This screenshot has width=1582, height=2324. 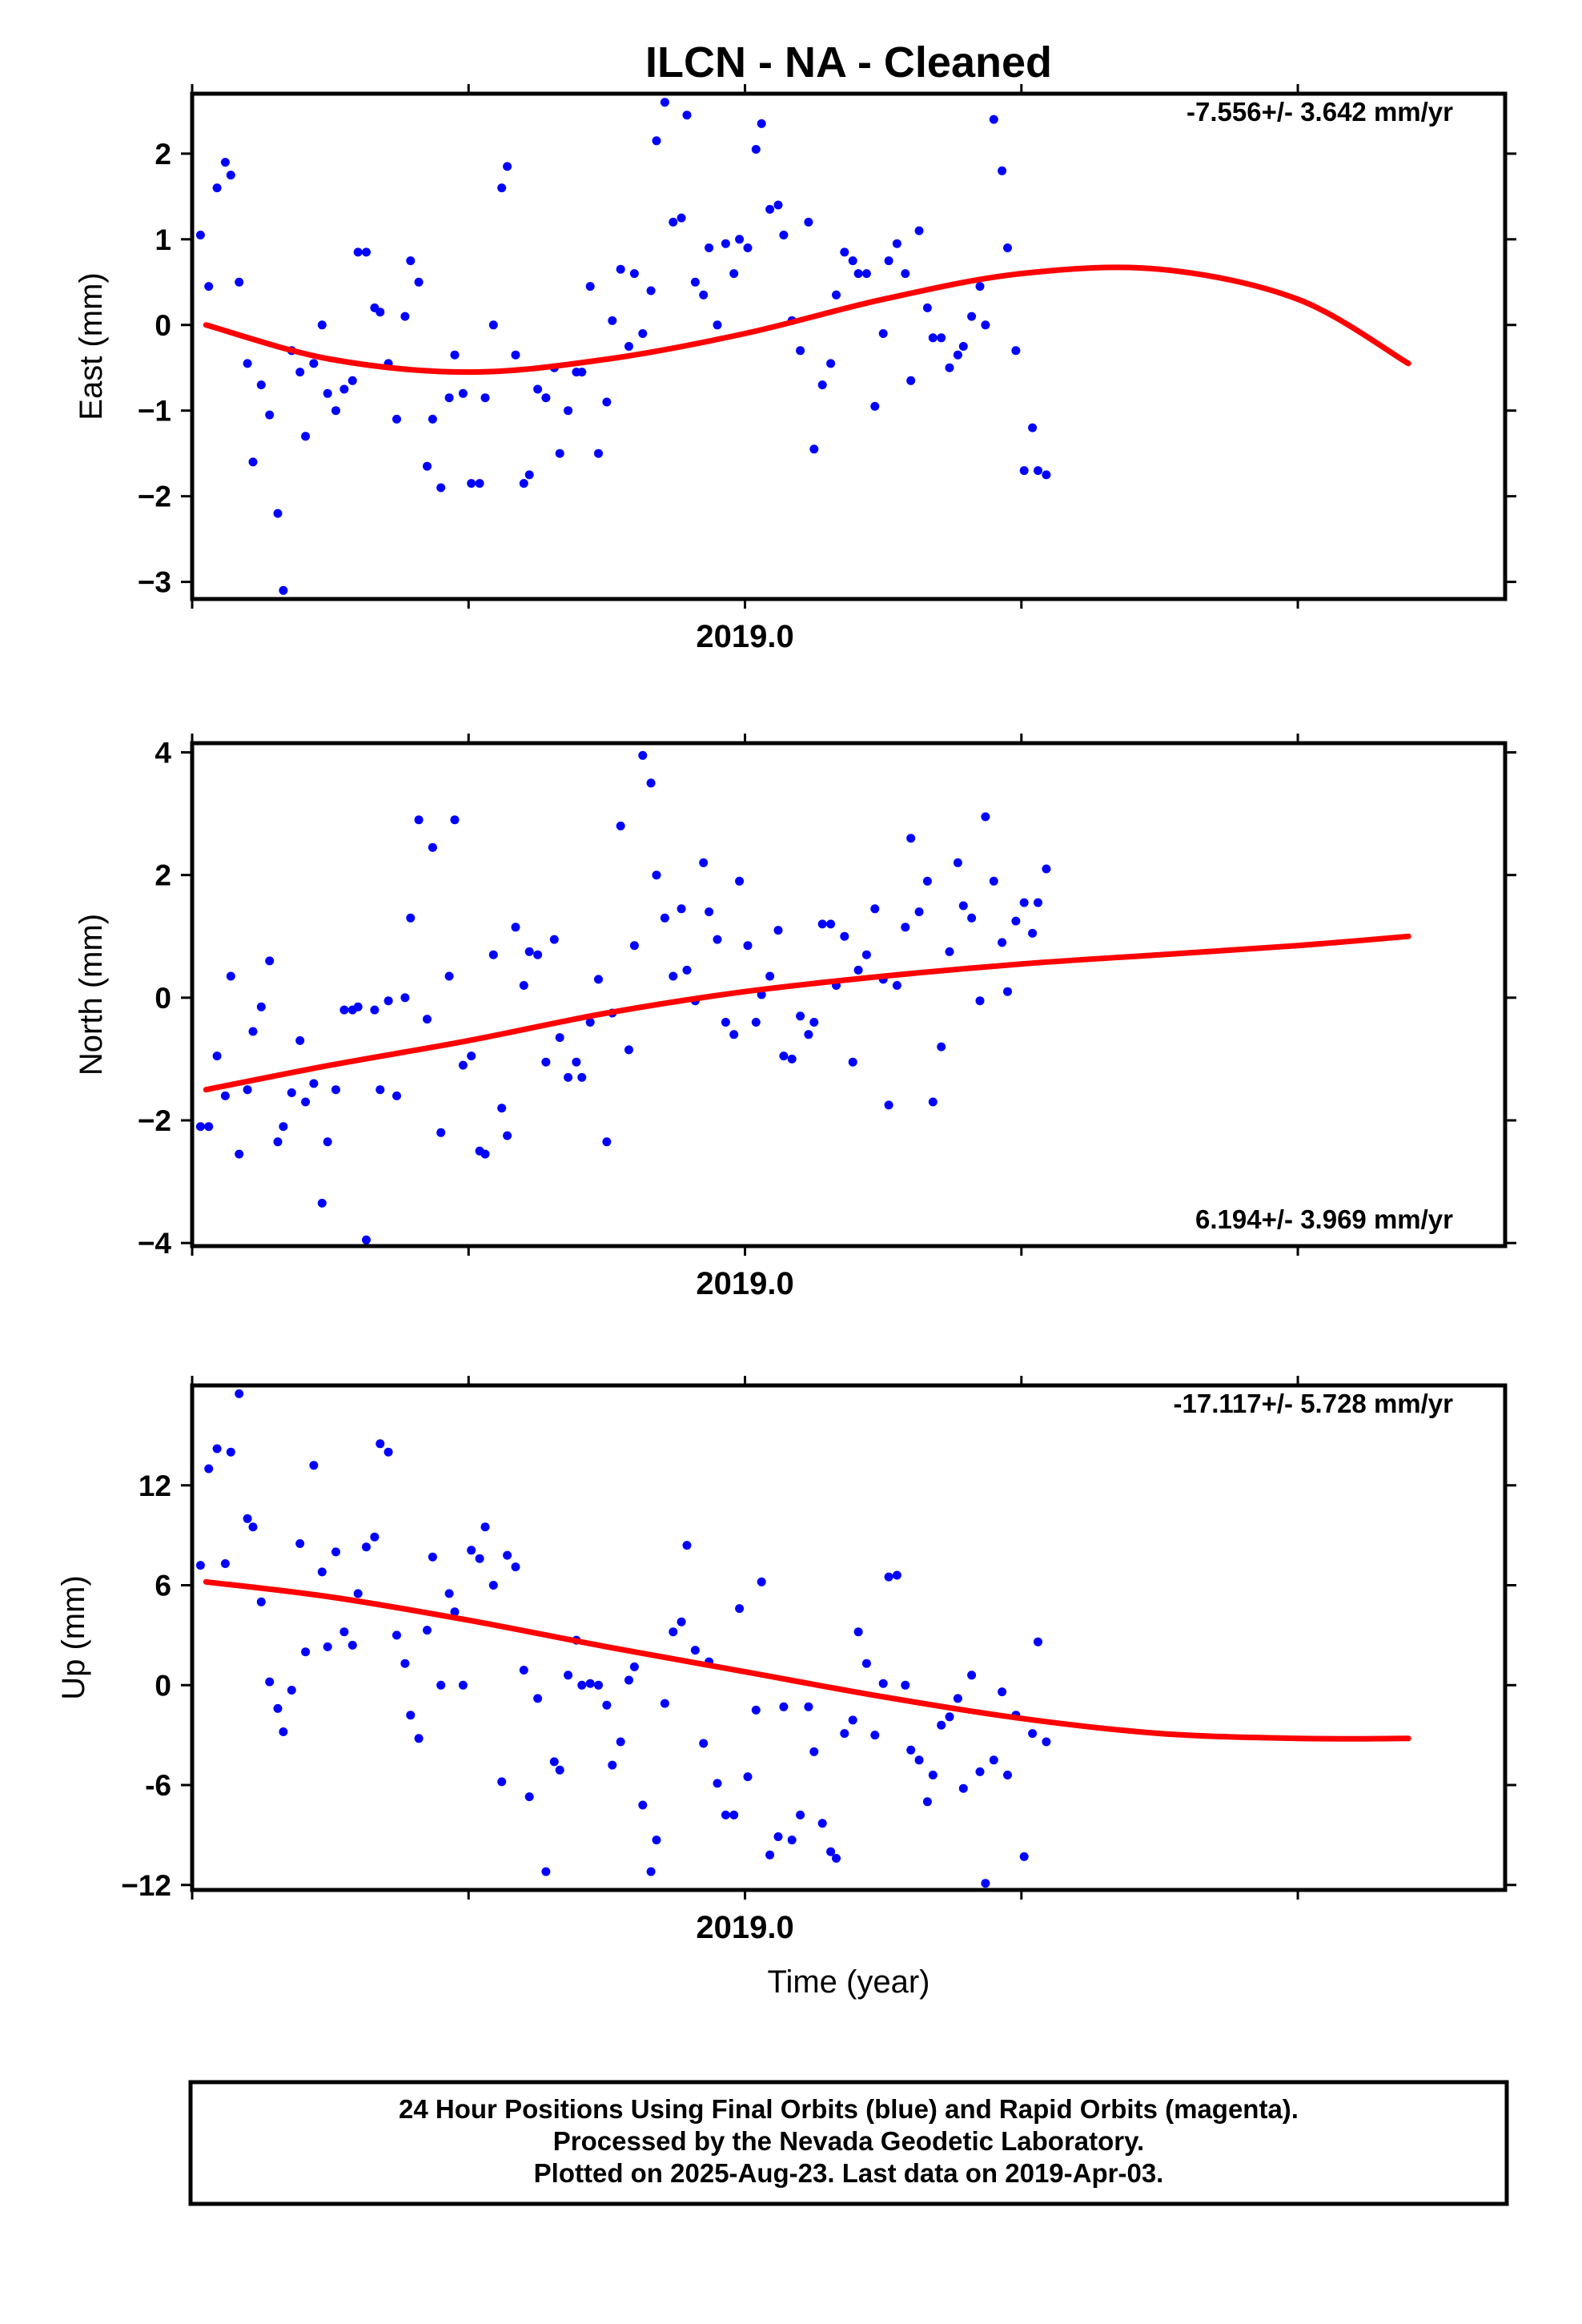 What do you see at coordinates (163, 1586) in the screenshot?
I see `up-y-tick-label: 6` at bounding box center [163, 1586].